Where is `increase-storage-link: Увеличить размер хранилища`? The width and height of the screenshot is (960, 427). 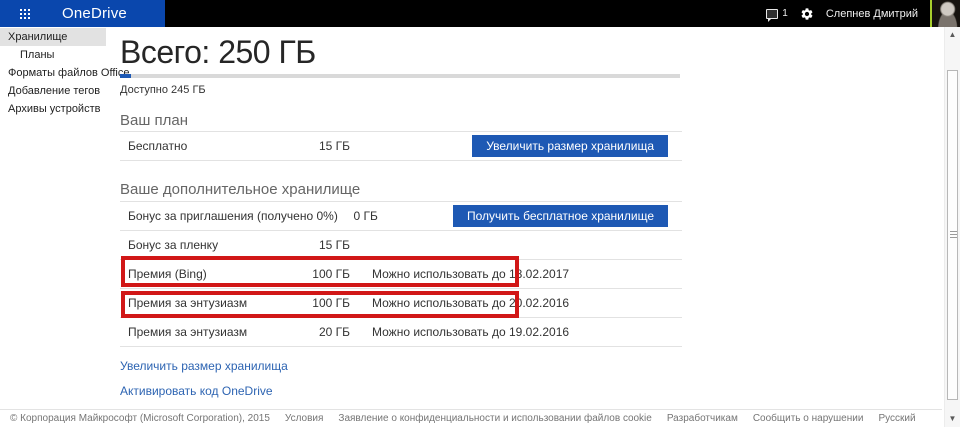
increase-storage-link: Увеличить размер хранилища is located at coordinates (204, 366).